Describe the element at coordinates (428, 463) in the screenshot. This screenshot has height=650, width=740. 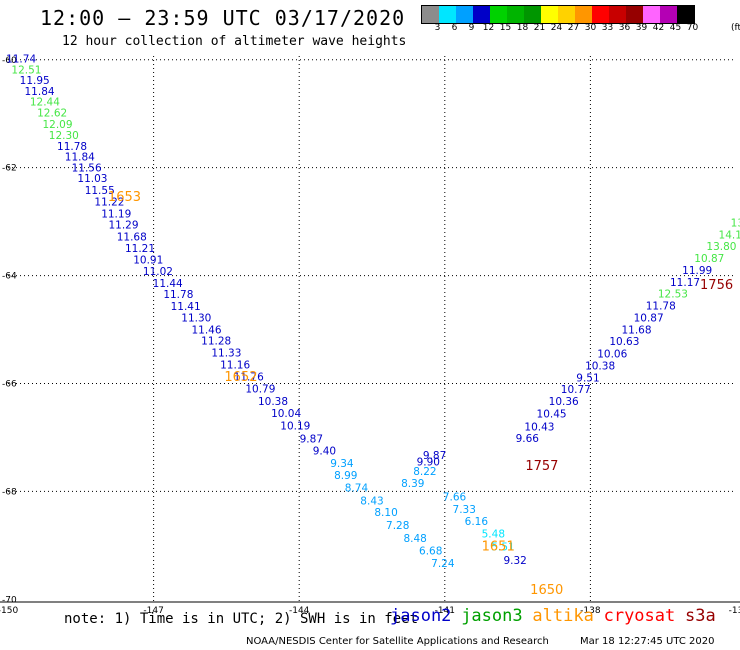
I see `data-point: 9.90` at that location.